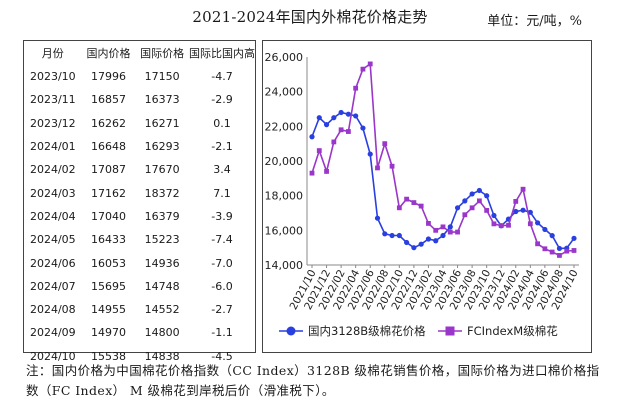 The height and width of the screenshot is (408, 620). What do you see at coordinates (222, 147) in the screenshot?
I see `cell-difference: -2.1` at bounding box center [222, 147].